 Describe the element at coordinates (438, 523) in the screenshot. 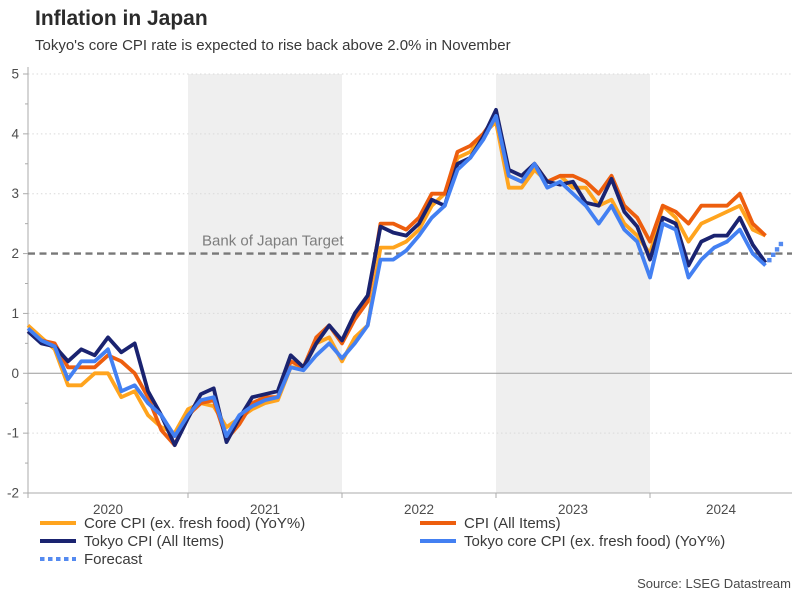

I see `legend-swatch-cpi-all-items` at that location.